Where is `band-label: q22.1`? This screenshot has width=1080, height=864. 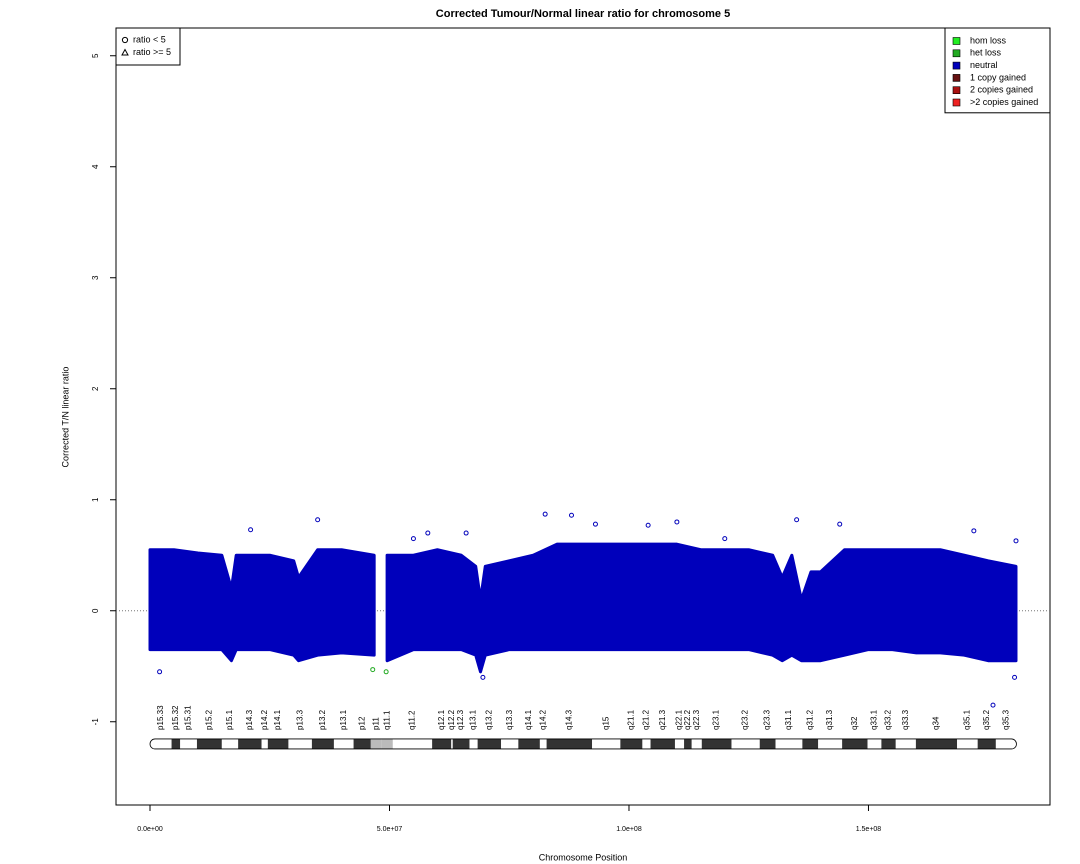 band-label: q22.1 is located at coordinates (679, 719).